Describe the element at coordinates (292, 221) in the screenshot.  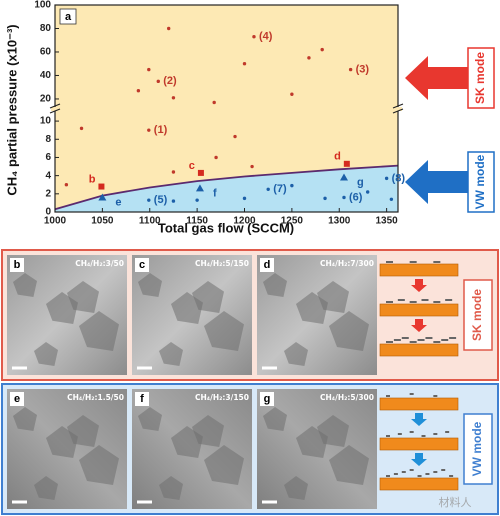
I see `x-tick-label: 1250` at that location.